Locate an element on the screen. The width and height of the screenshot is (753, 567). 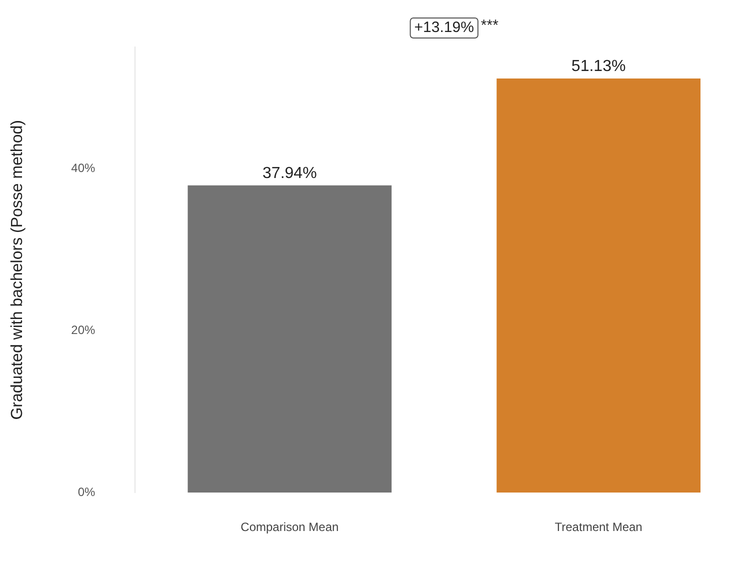
y-tick-label: 20% is located at coordinates (83, 329).